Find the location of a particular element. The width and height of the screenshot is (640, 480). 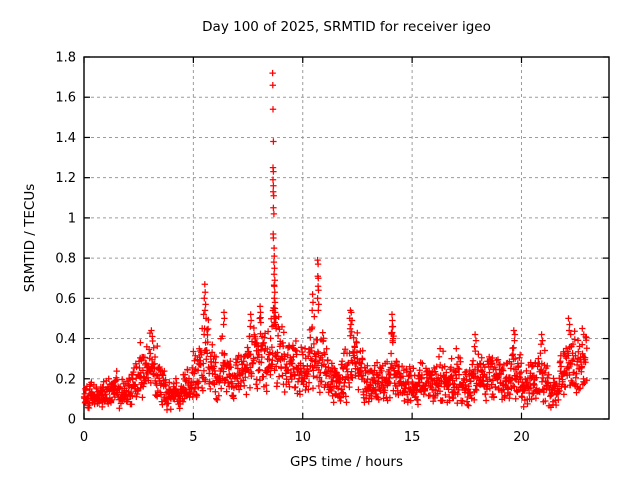

y-tick-label: 0.6 is located at coordinates (65, 299).